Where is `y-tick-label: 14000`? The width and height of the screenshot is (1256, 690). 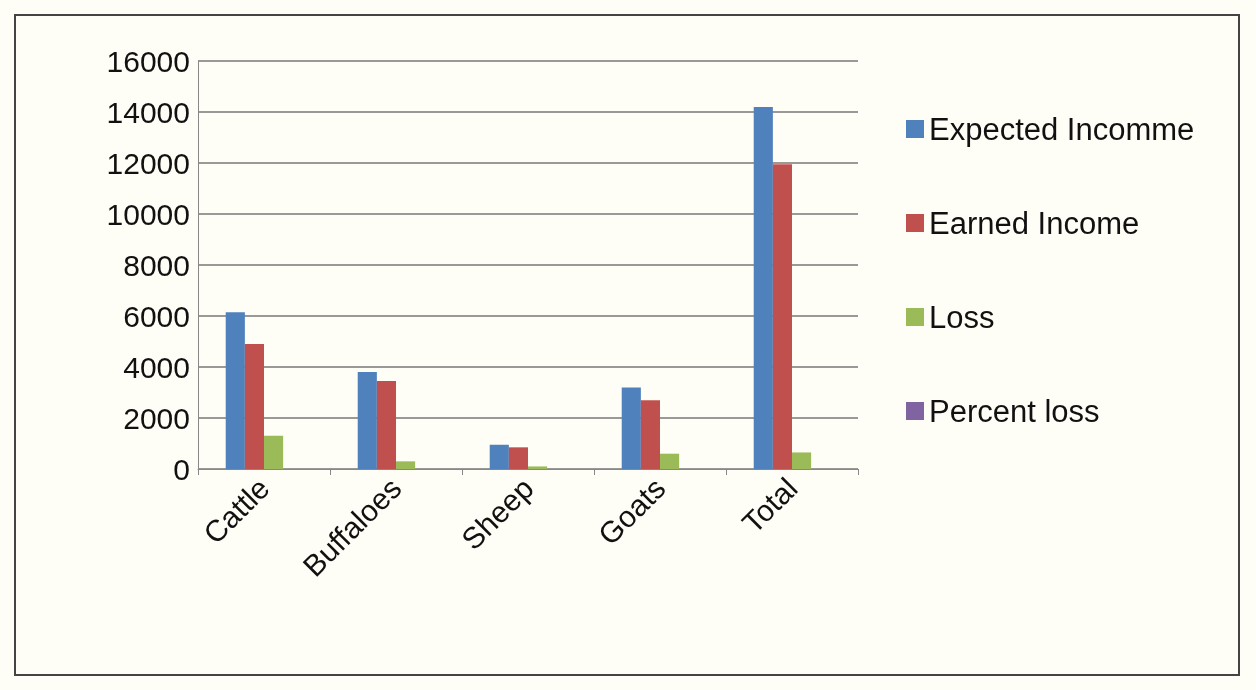
y-tick-label: 14000 is located at coordinates (148, 112).